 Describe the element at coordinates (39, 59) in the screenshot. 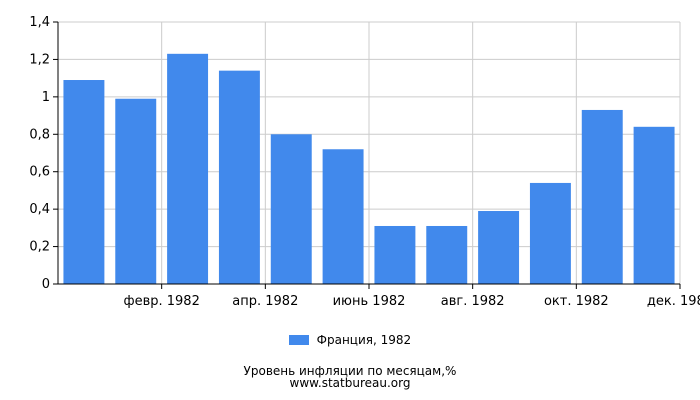

I see `y-tick-label: 1,2` at that location.